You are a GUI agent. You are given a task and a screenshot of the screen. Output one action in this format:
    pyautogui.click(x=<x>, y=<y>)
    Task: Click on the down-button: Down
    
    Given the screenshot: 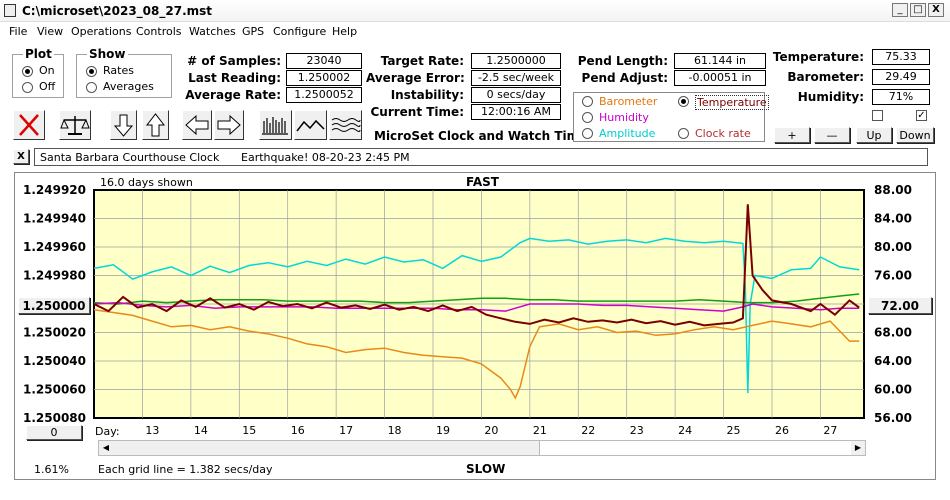 What is the action you would take?
    pyautogui.click(x=915, y=135)
    